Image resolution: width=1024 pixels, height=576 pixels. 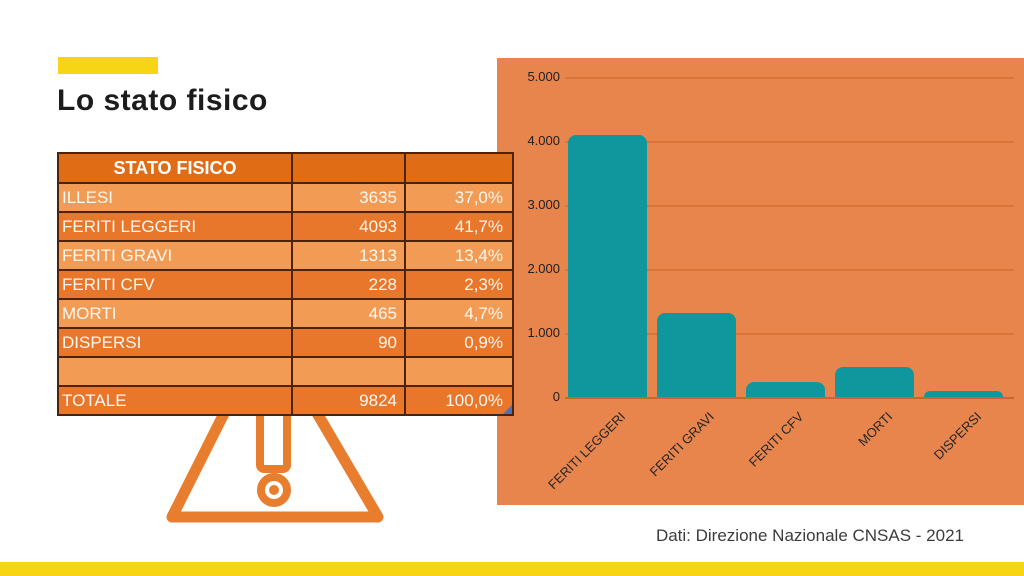 I want to click on page-title: Lo stato fisico, so click(x=162, y=100).